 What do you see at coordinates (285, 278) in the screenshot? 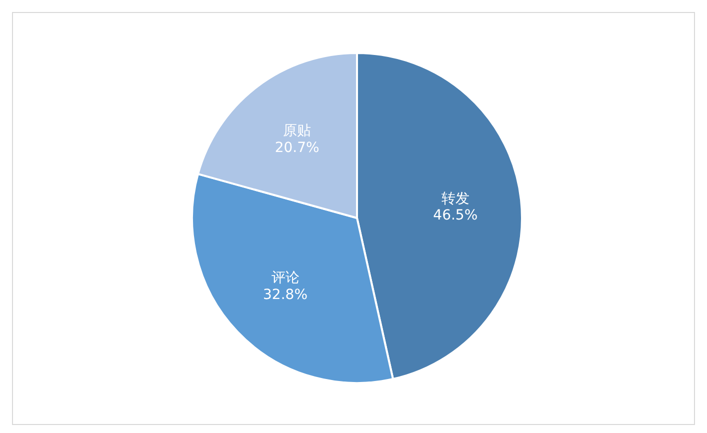
I see `slice-label: 评论` at bounding box center [285, 278].